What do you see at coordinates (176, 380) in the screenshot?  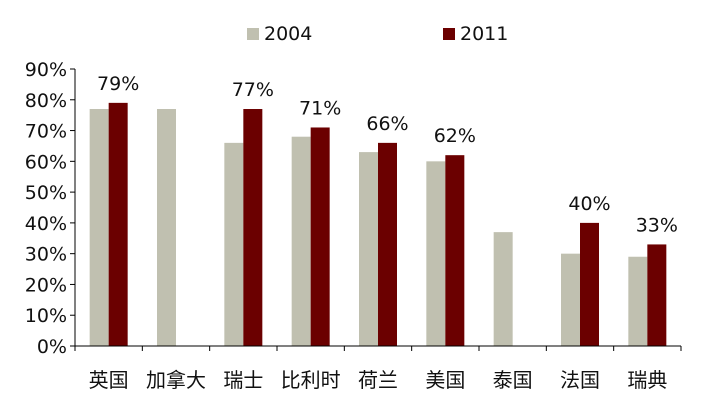 I see `x-category-label: 加拿大` at bounding box center [176, 380].